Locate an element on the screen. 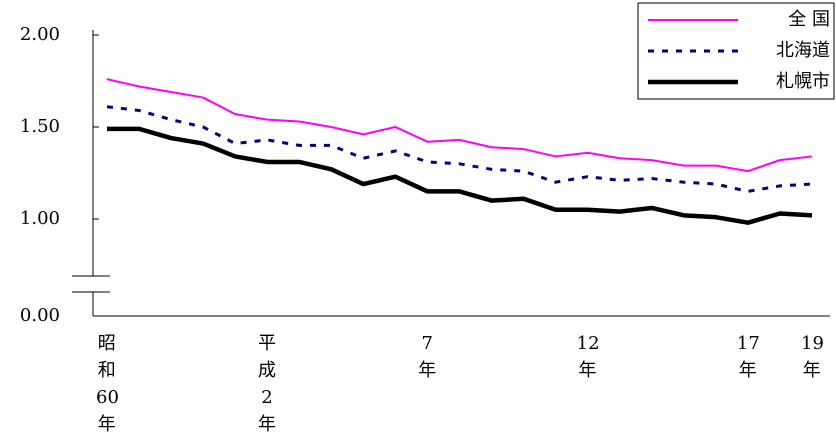 This screenshot has height=441, width=836. legend-label: 北海道 is located at coordinates (803, 50).